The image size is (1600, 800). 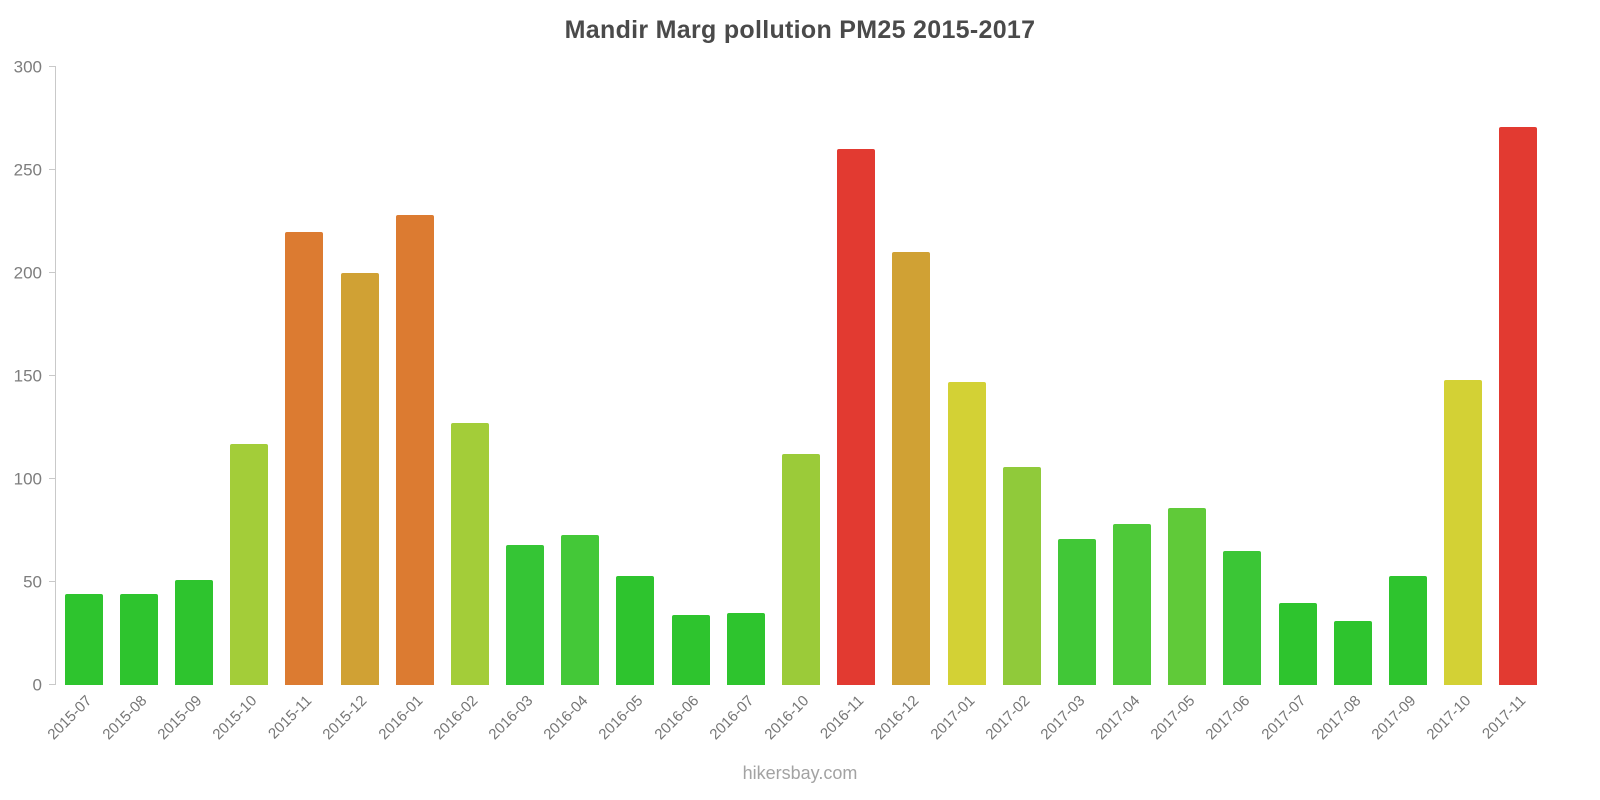 I want to click on x-axis-label: 2016-12, so click(x=897, y=718).